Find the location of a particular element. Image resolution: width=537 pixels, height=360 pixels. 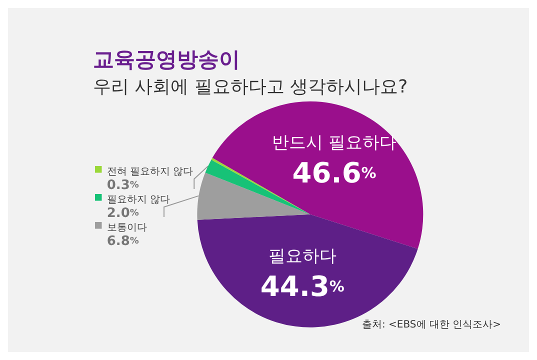

data-label: 6.8% is located at coordinates (122, 241).